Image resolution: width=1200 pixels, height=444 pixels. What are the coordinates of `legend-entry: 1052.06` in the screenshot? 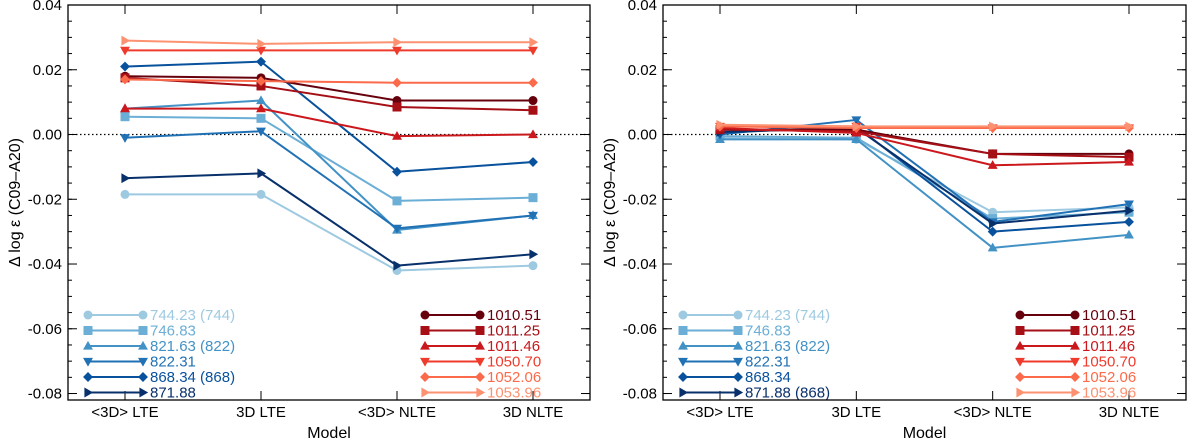 It's located at (1075, 377).